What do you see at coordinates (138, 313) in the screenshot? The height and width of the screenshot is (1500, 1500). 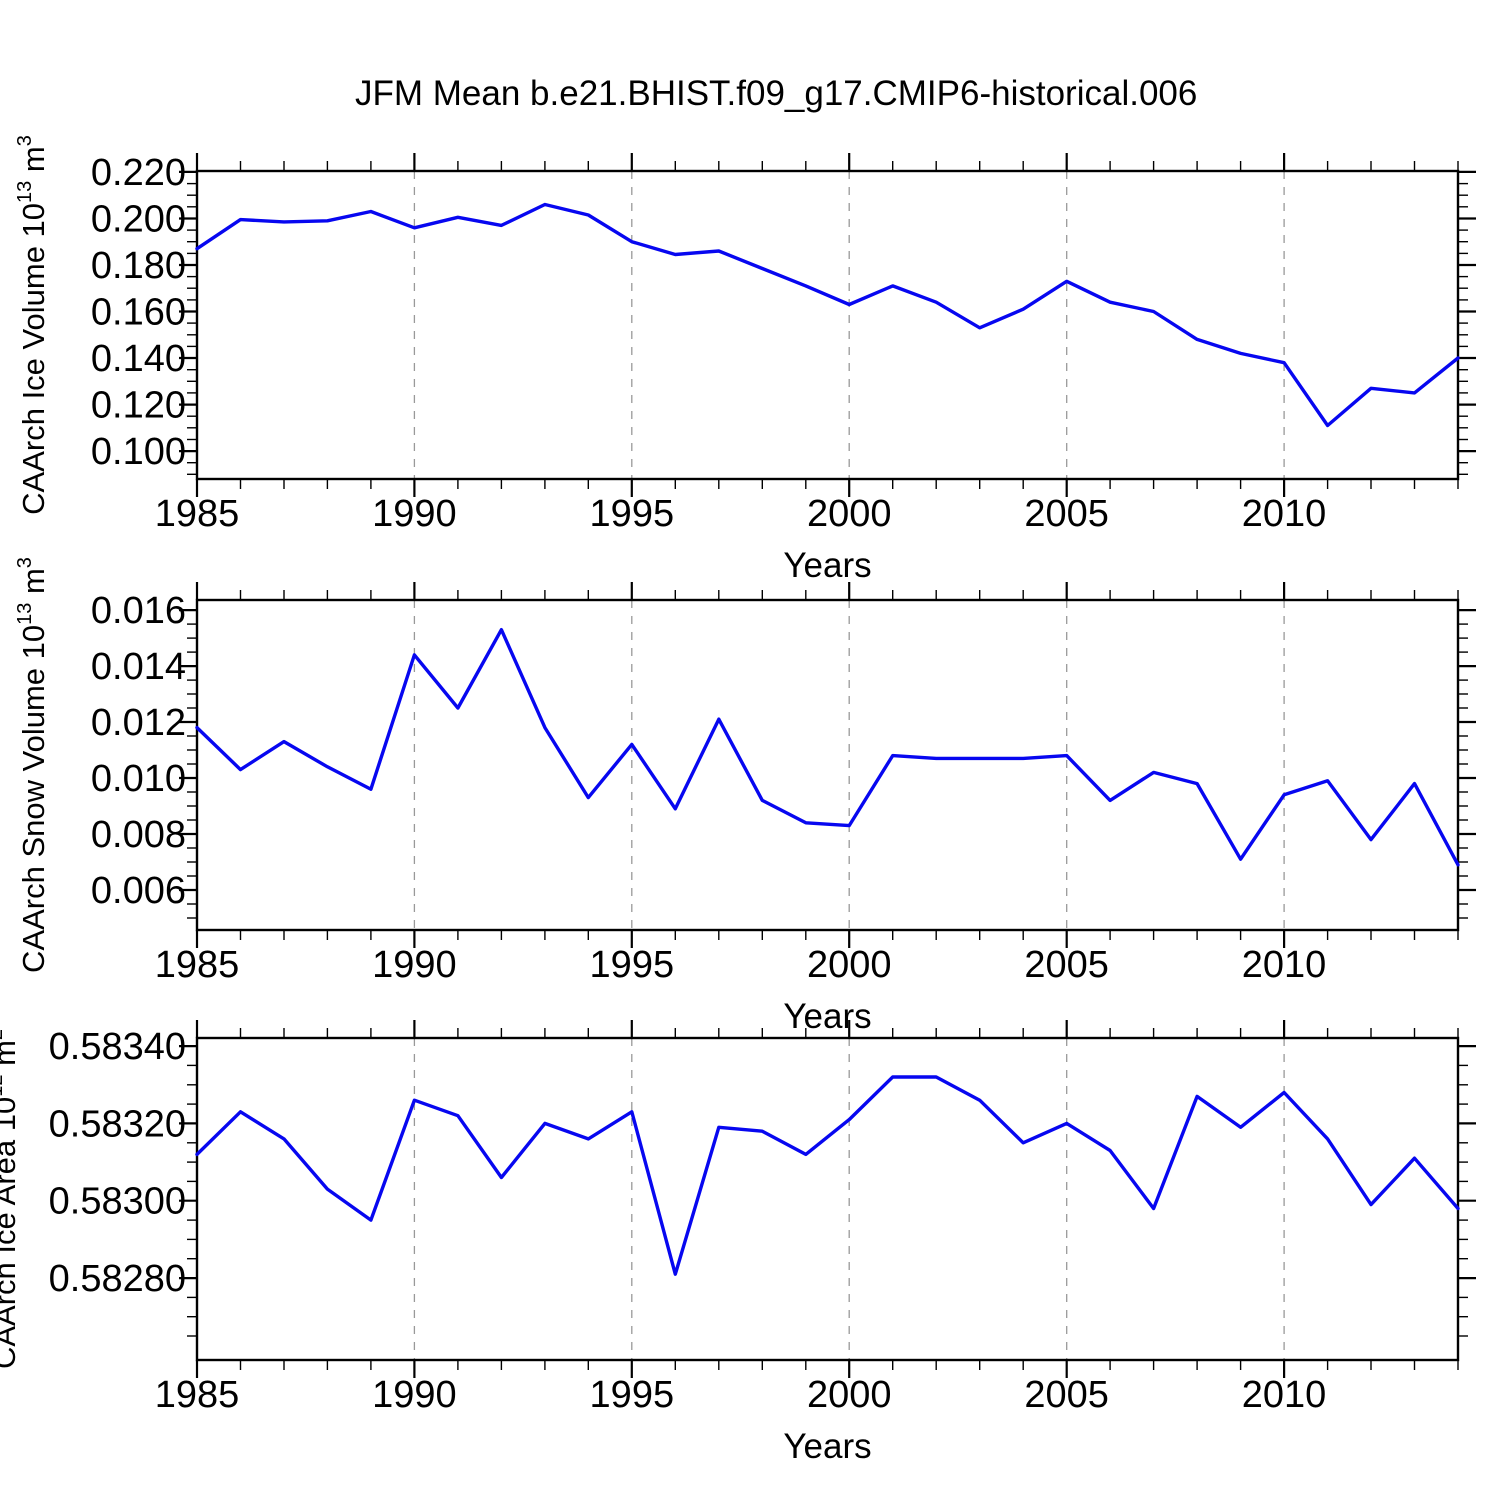 I see `y-tick-label: 0.160` at bounding box center [138, 313].